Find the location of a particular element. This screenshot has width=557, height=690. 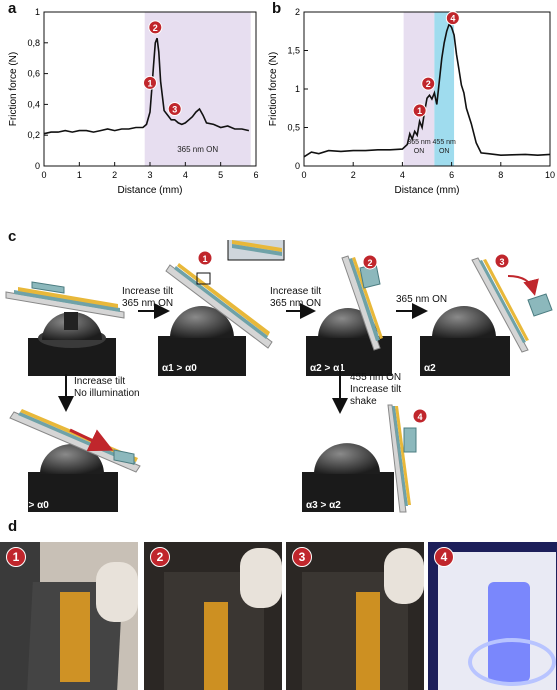

y-tick-label: 0,6 is located at coordinates (33, 74).